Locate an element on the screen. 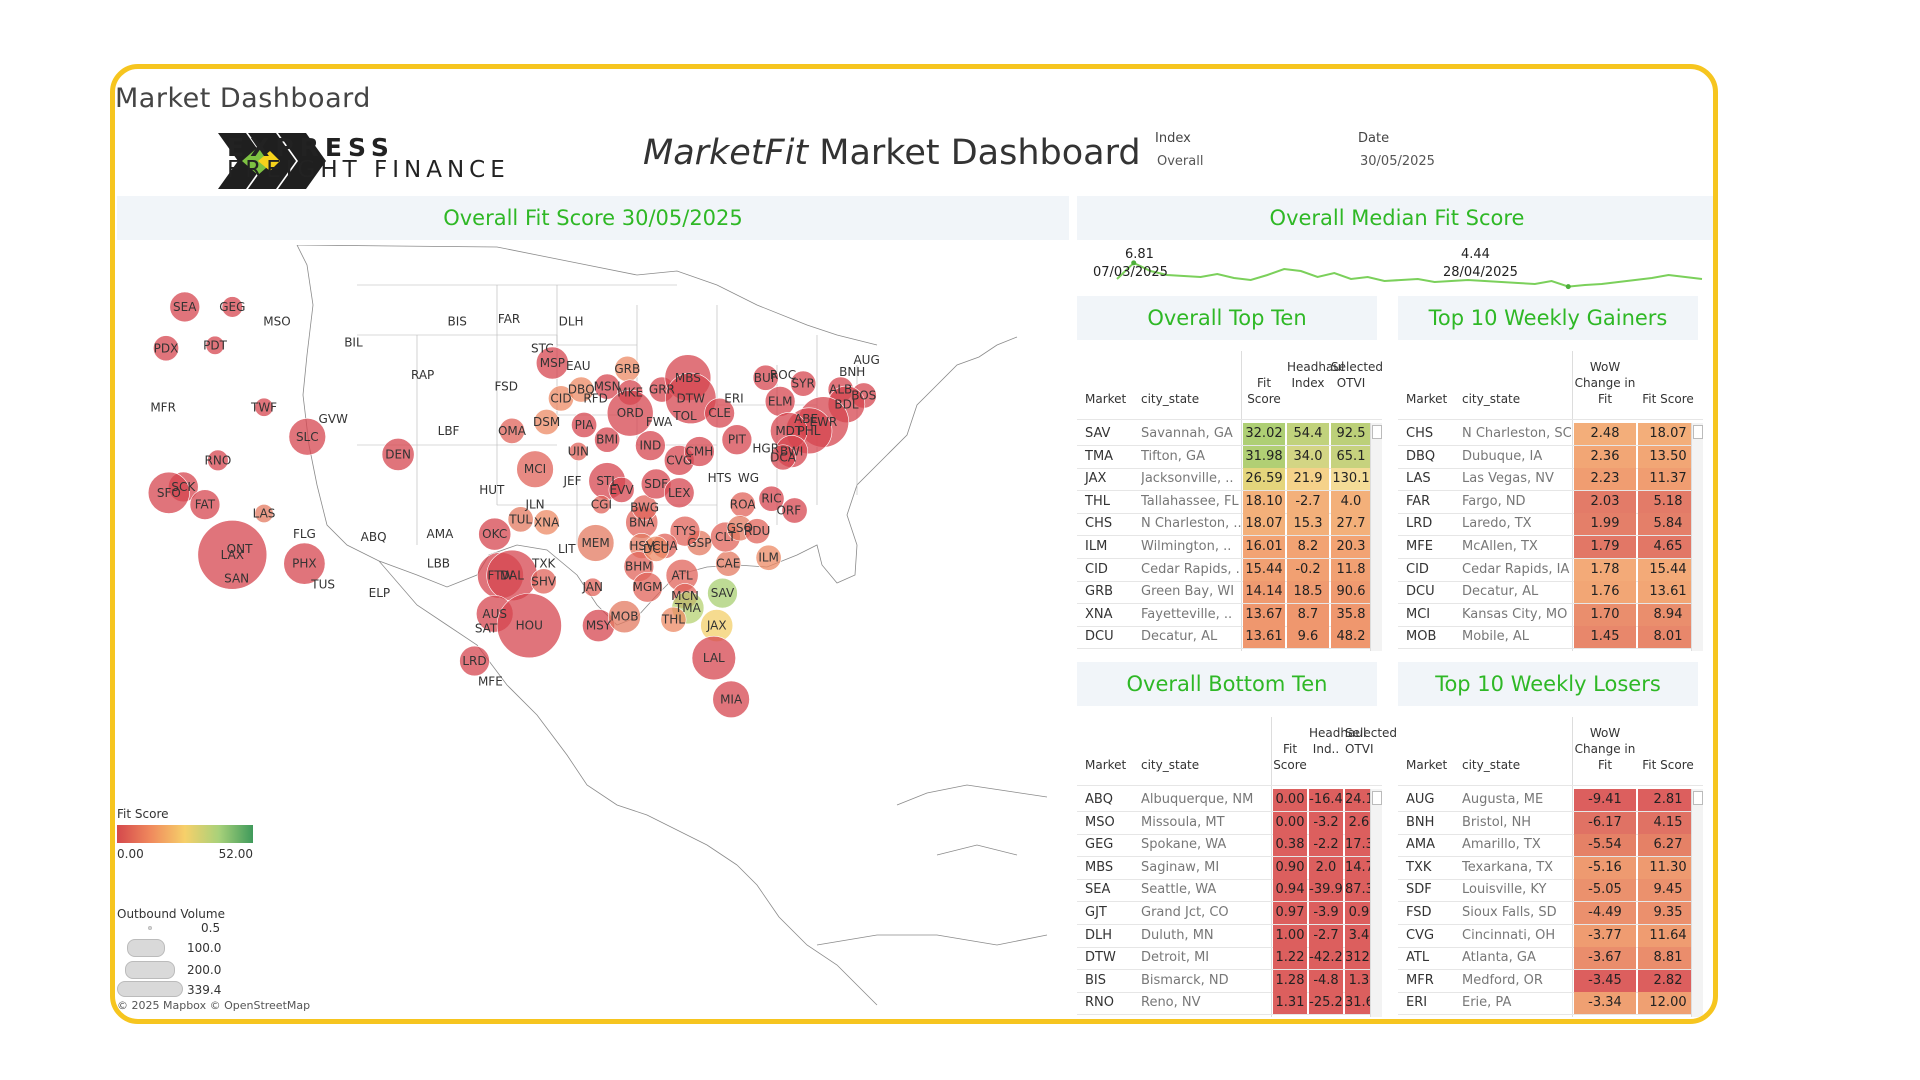 The width and height of the screenshot is (1920, 1080). table-row: JAX Jacksonville, .. 26.59 21.9 130.1 is located at coordinates (1229, 480).